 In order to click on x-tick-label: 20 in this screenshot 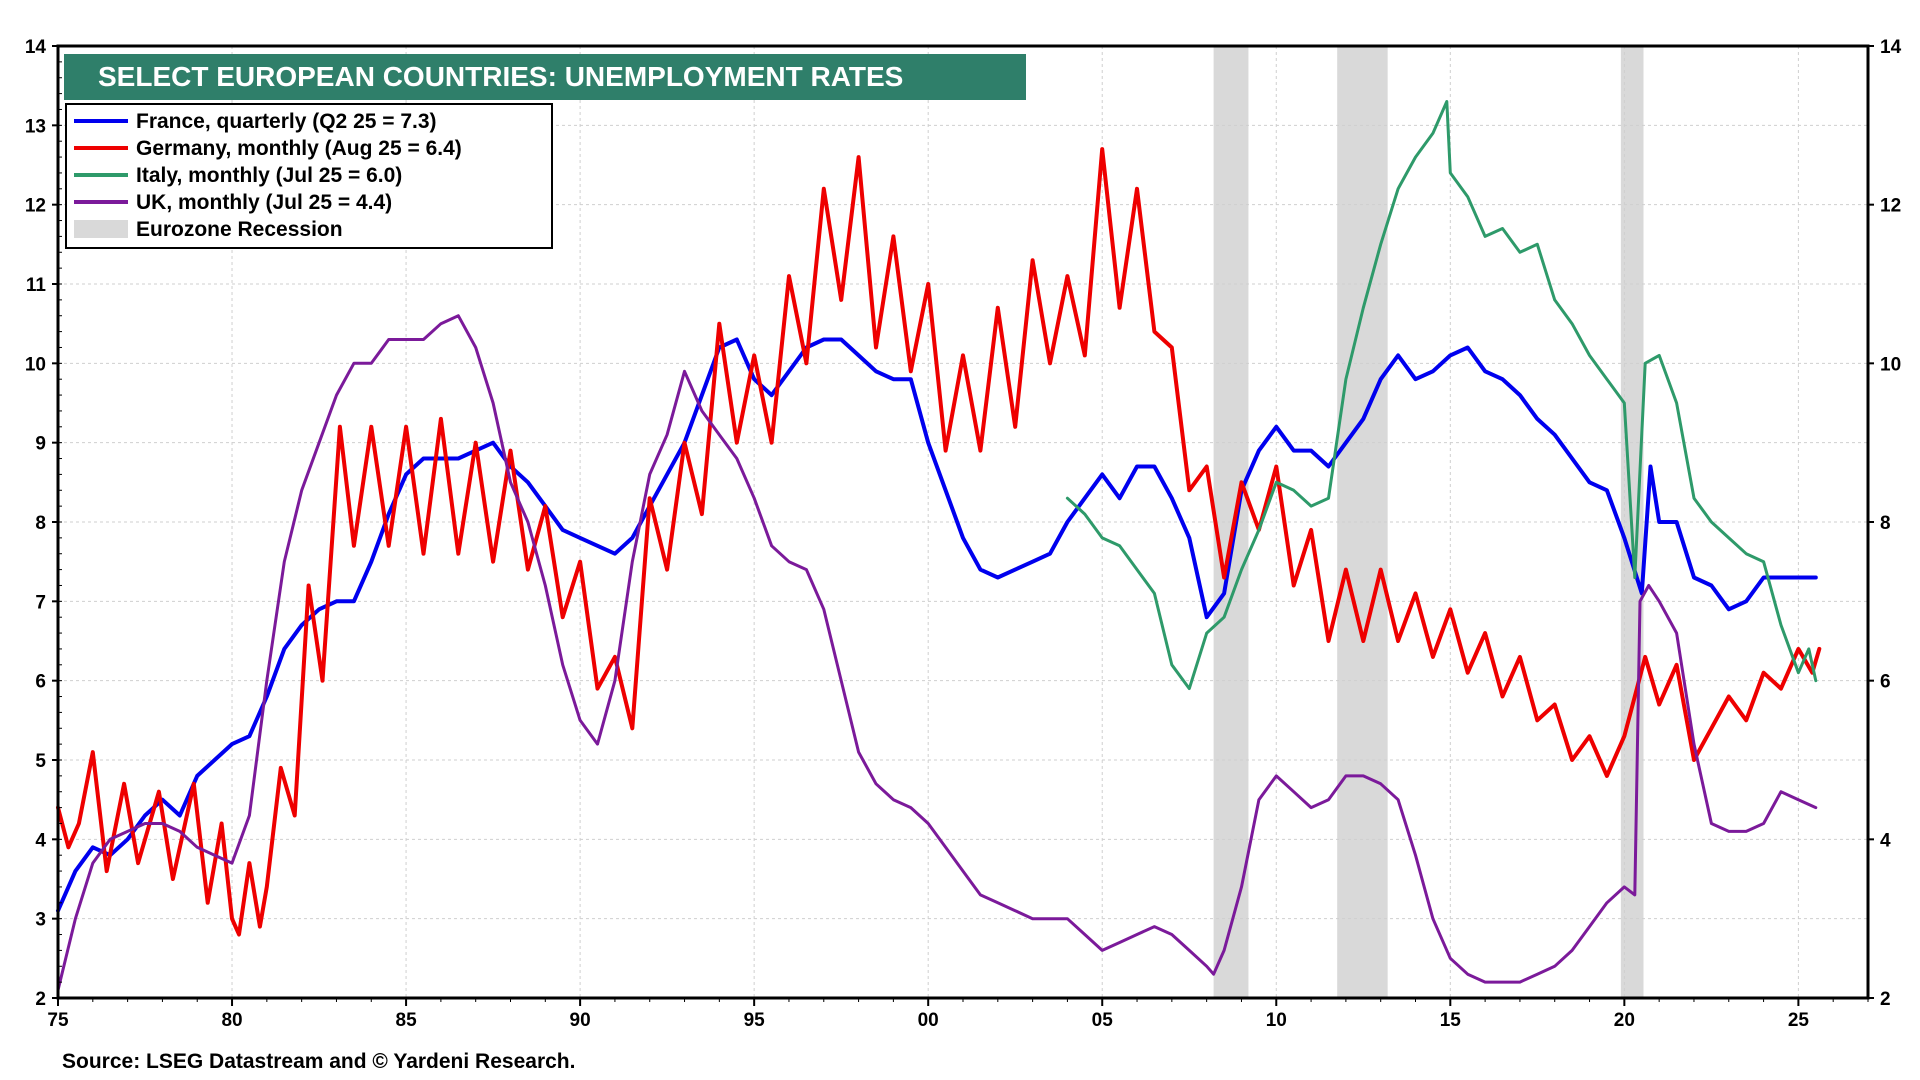, I will do `click(1624, 1020)`.